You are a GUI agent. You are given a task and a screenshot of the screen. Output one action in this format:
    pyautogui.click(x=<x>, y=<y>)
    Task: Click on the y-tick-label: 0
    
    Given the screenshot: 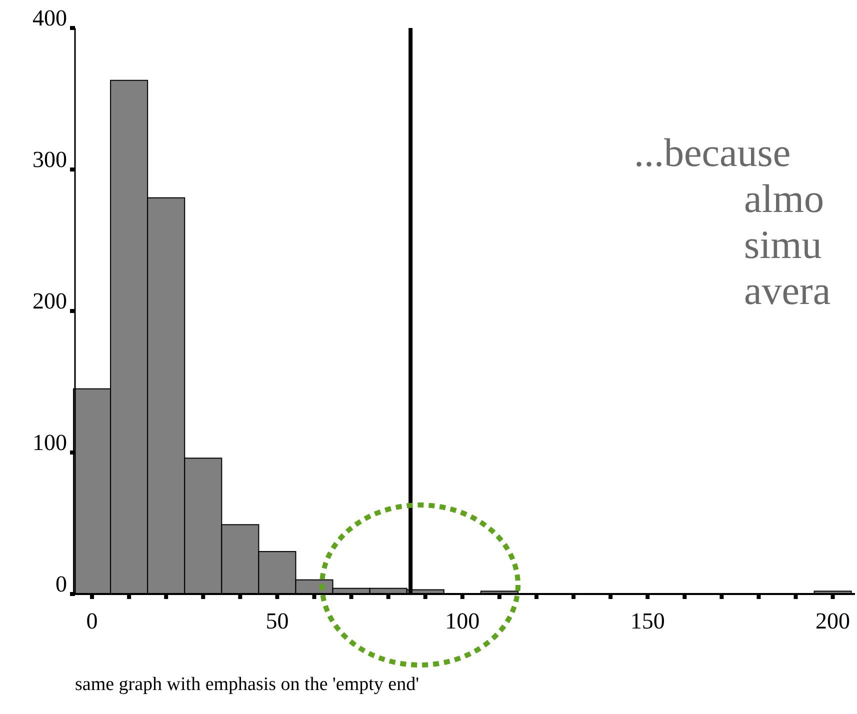 What is the action you would take?
    pyautogui.click(x=61, y=584)
    